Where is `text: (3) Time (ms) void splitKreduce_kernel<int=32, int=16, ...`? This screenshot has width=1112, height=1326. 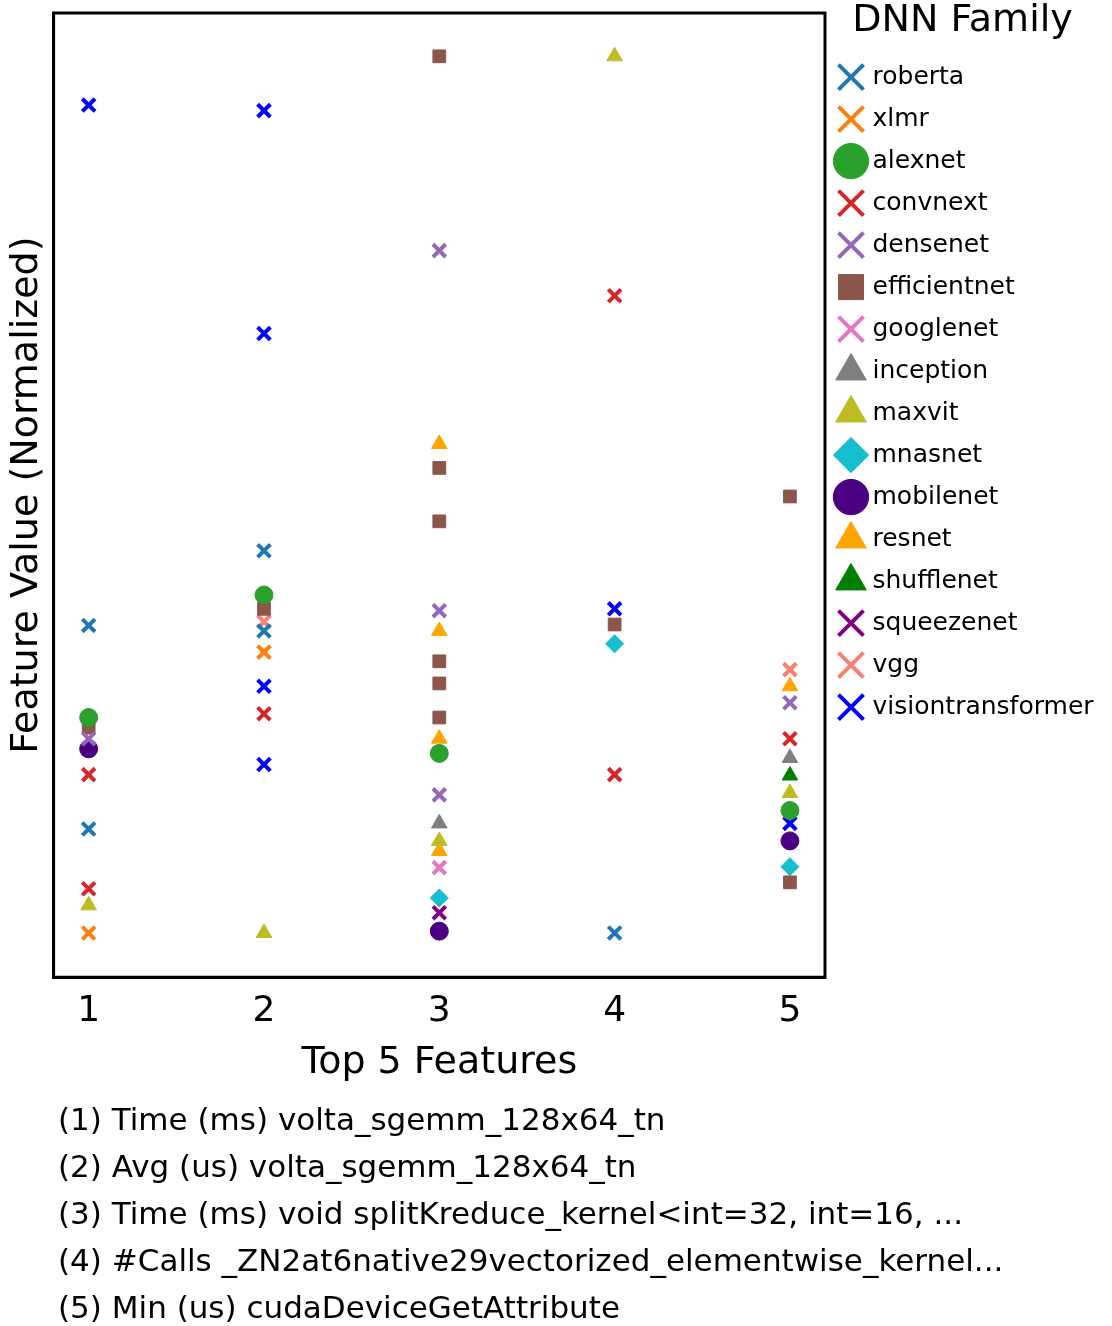 text: (3) Time (ms) void splitKreduce_kernel<int=32, int=16, ... is located at coordinates (511, 1213).